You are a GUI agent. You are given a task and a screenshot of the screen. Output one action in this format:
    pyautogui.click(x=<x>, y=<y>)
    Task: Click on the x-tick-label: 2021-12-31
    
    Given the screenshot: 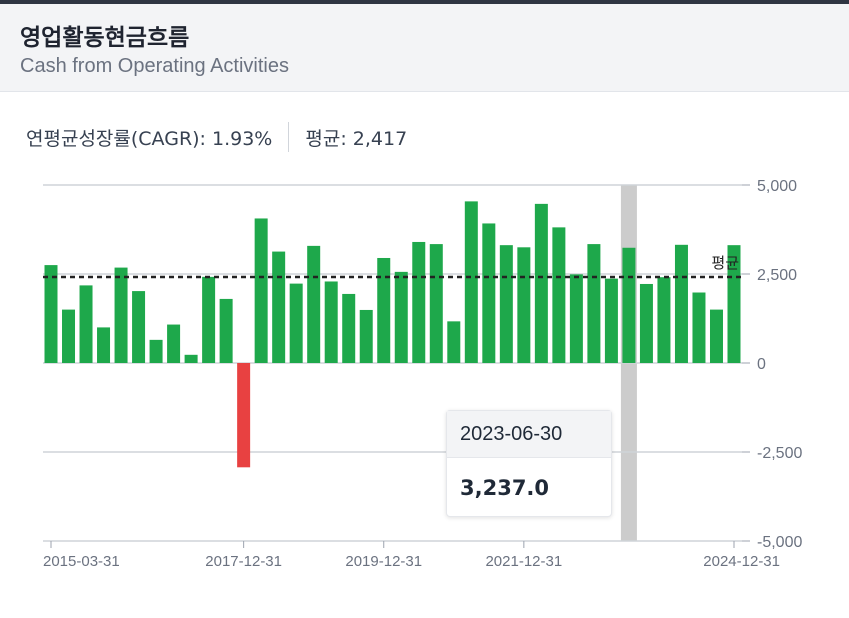 What is the action you would take?
    pyautogui.click(x=523, y=561)
    